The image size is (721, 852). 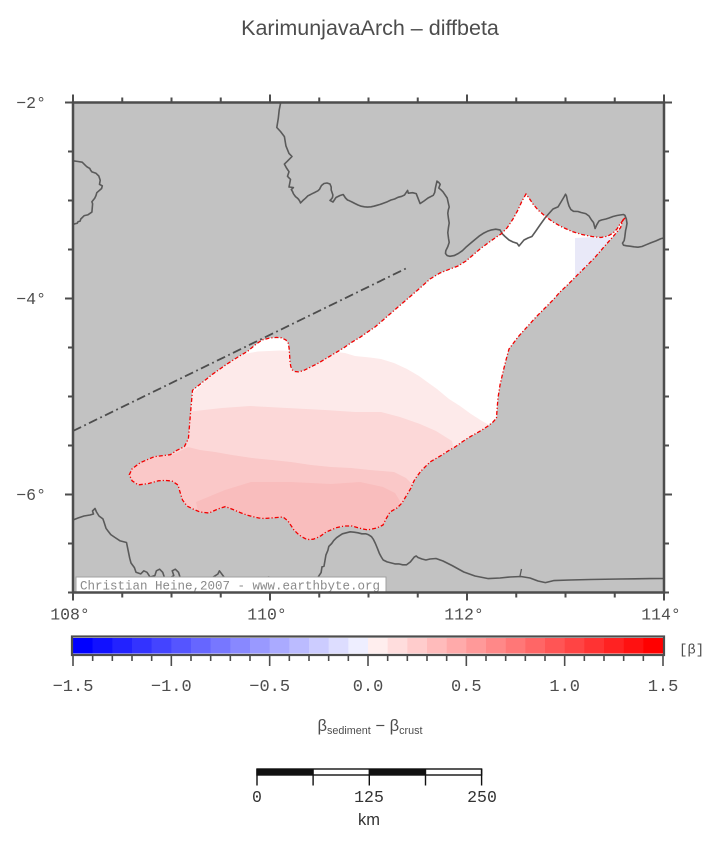 What do you see at coordinates (464, 615) in the screenshot?
I see `svg-text: 112°` at bounding box center [464, 615].